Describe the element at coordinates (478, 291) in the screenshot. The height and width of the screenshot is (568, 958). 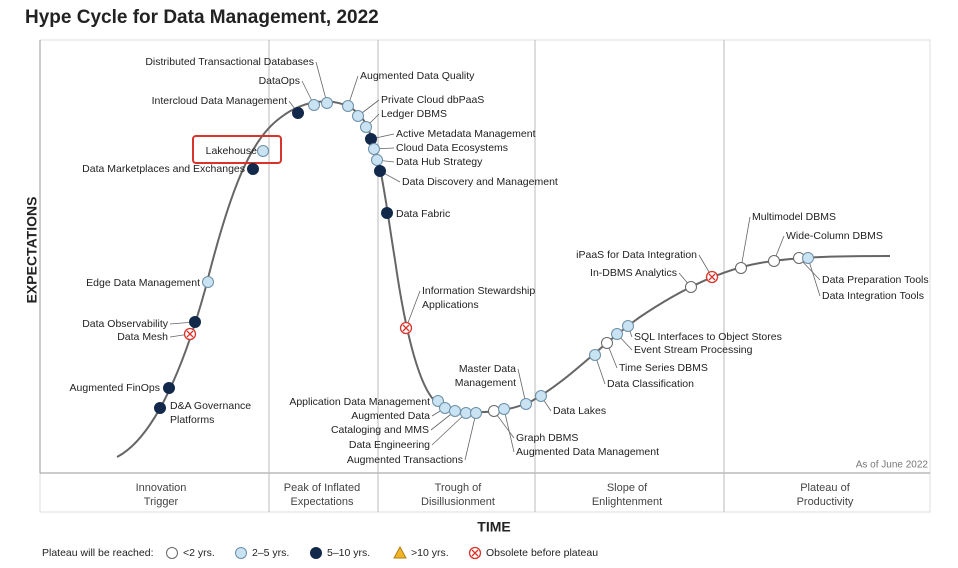
I see `technology-label: Information Stewardship` at that location.